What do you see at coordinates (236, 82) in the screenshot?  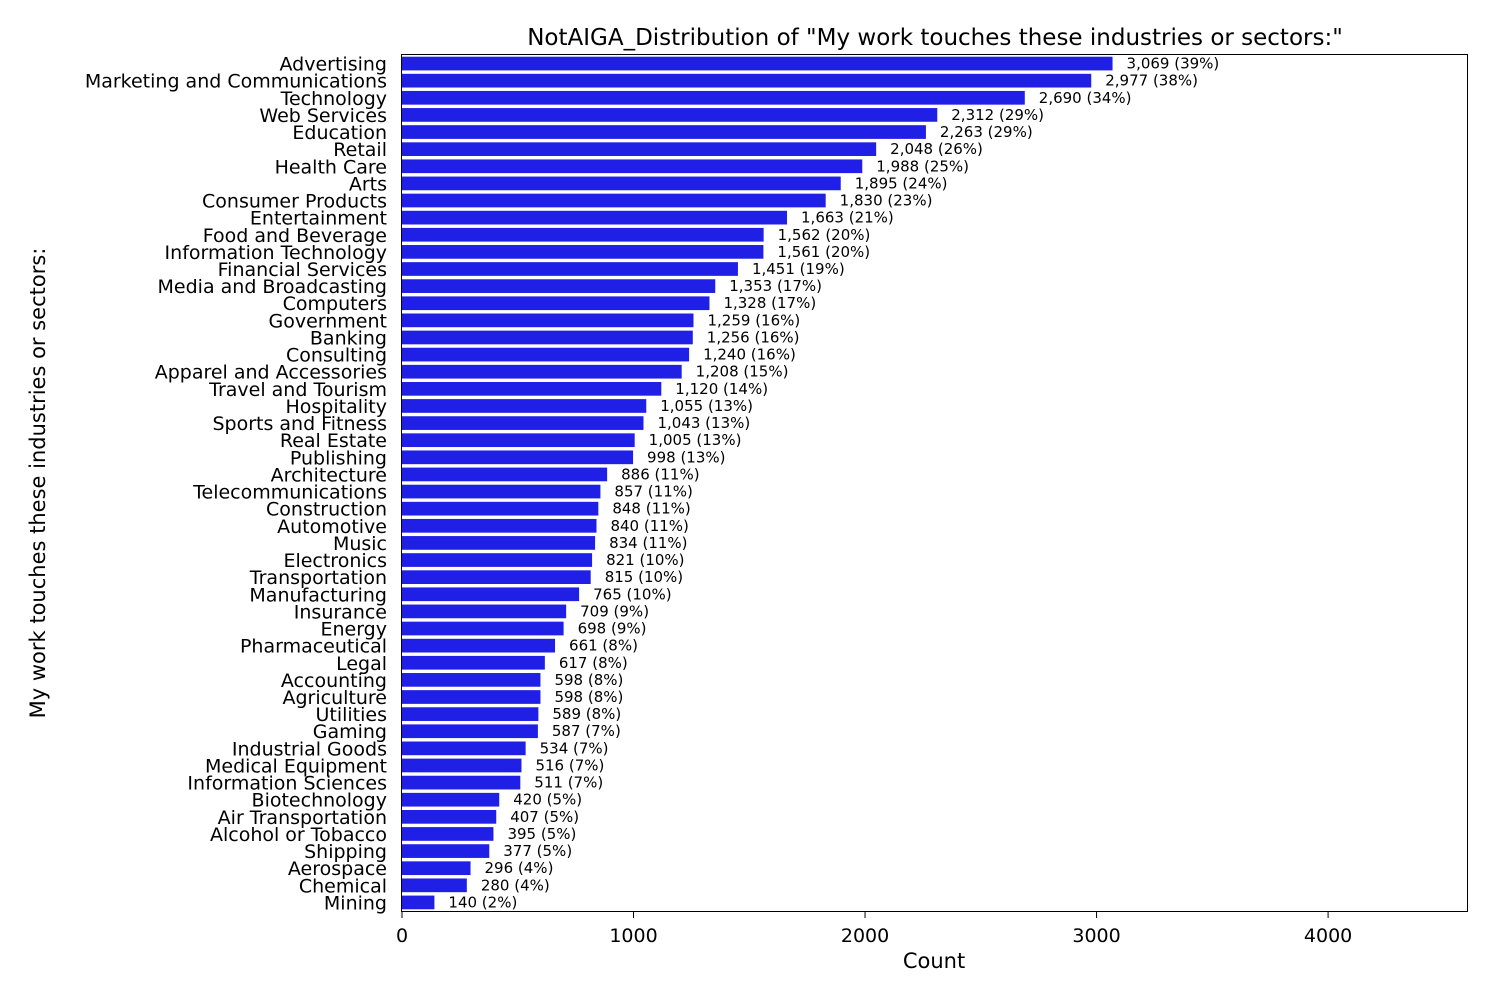 I see `category-label: Marketing and Communications` at bounding box center [236, 82].